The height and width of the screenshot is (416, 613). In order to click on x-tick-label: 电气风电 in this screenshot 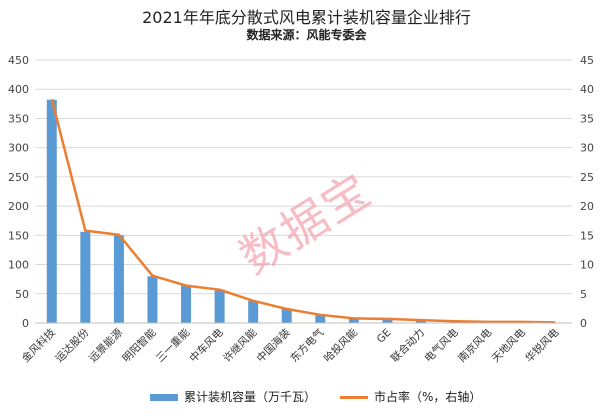, I will do `click(441, 345)`.